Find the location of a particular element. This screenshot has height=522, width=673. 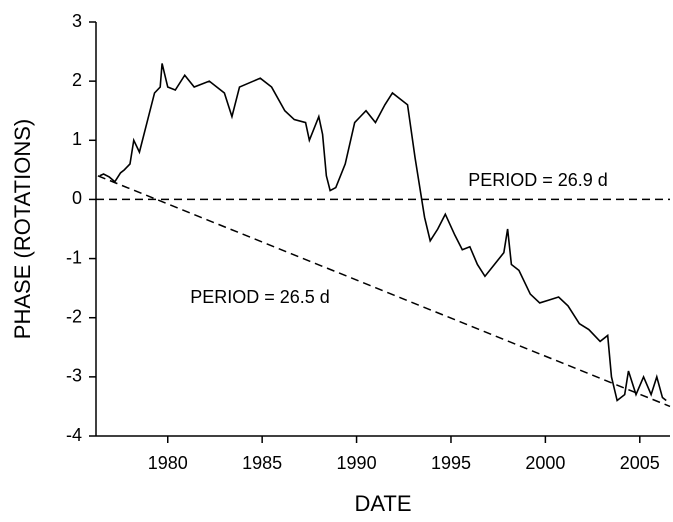

annotation: PERIOD = 26.5 d is located at coordinates (260, 297).